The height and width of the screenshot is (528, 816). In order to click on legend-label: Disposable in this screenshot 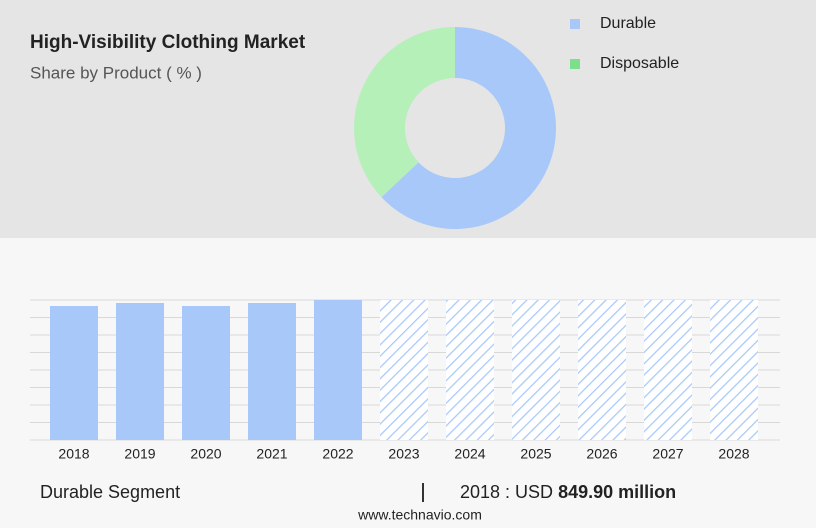, I will do `click(639, 63)`.